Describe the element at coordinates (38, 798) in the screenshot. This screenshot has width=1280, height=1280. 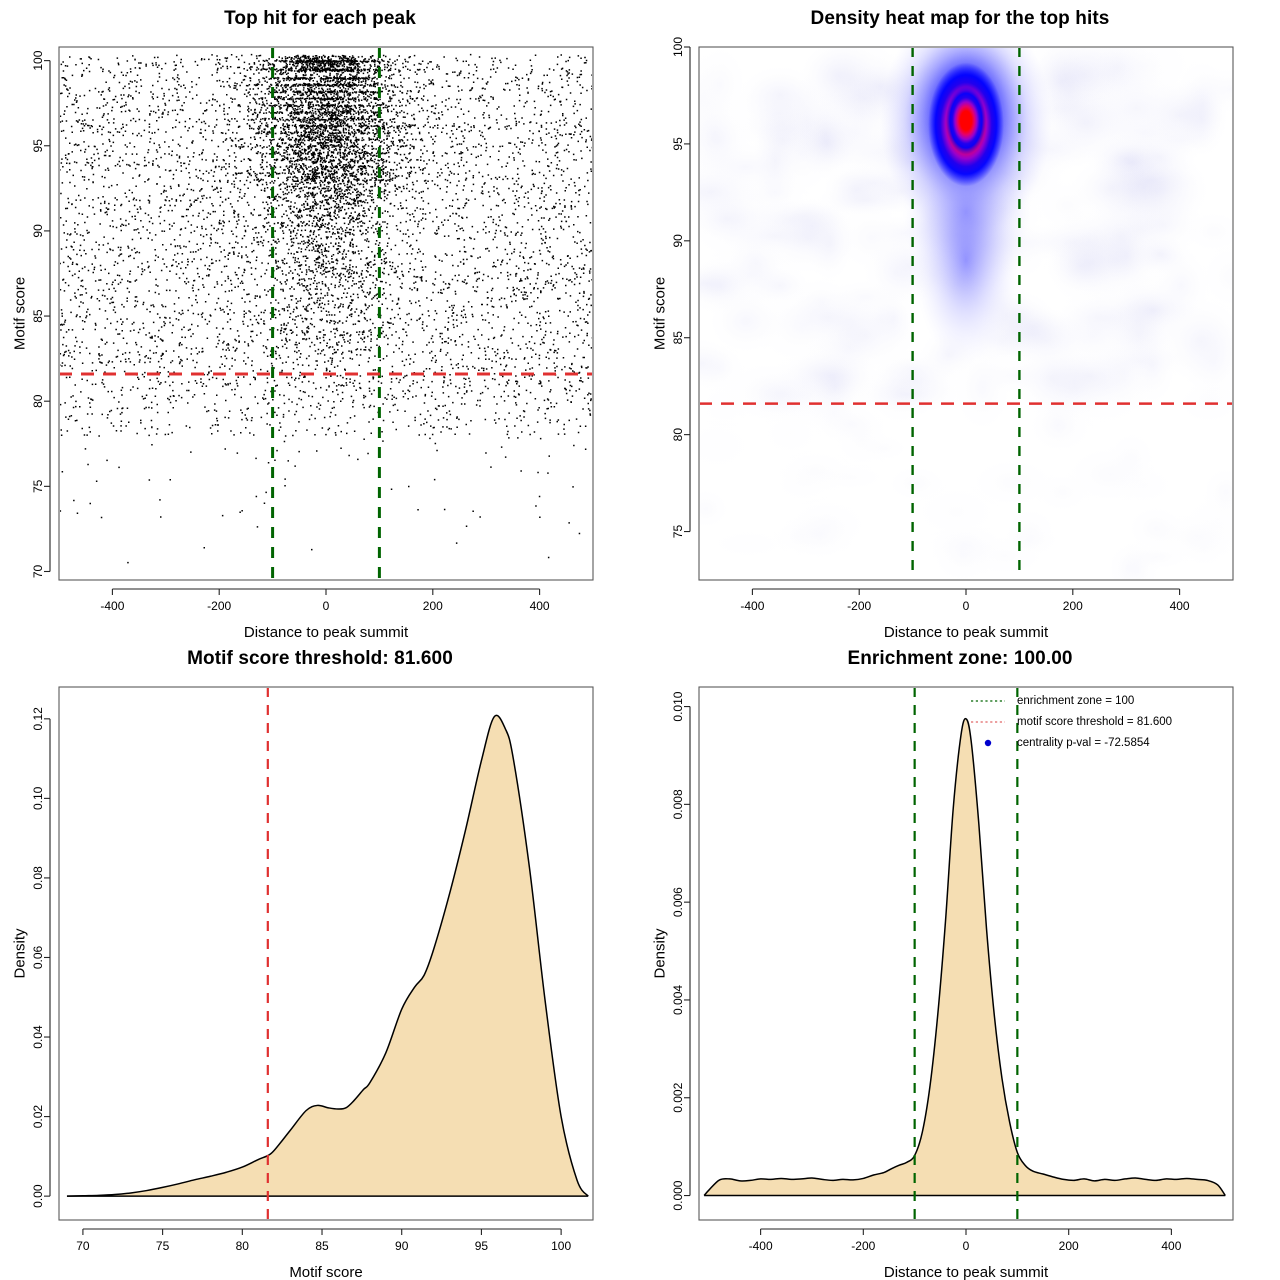
I see `y-tick-label: 0.10` at that location.